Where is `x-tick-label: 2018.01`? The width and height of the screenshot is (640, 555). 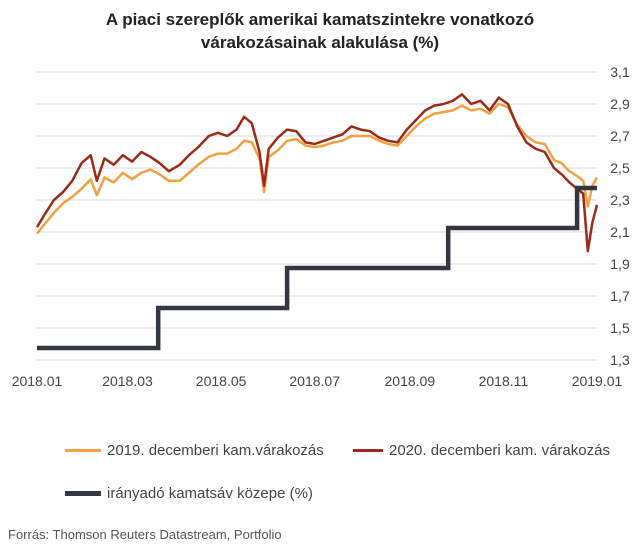
x-tick-label: 2018.01 is located at coordinates (37, 381).